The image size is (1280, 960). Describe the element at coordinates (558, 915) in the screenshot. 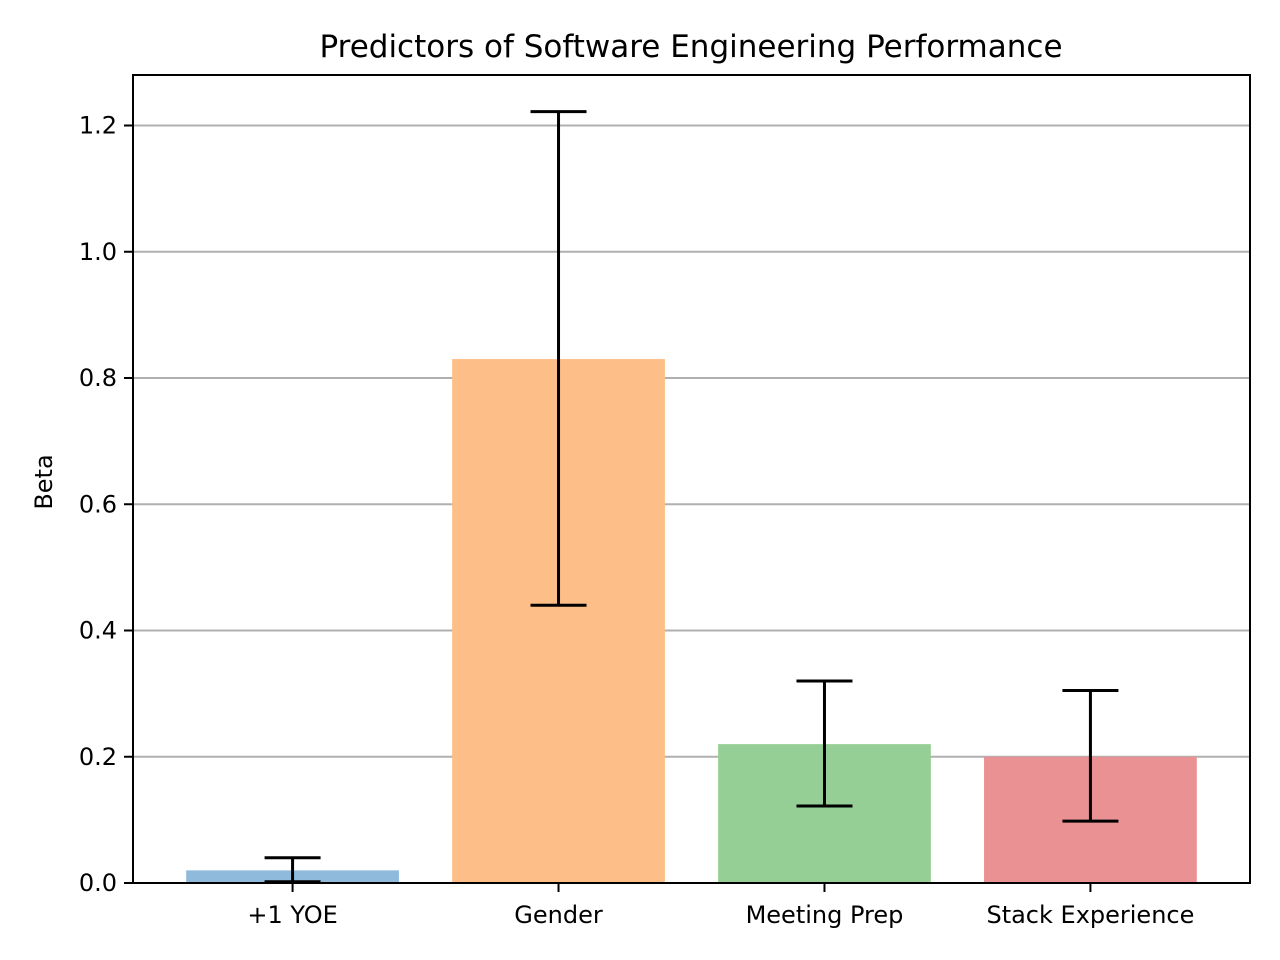

I see `x-tick-label: Gender` at that location.